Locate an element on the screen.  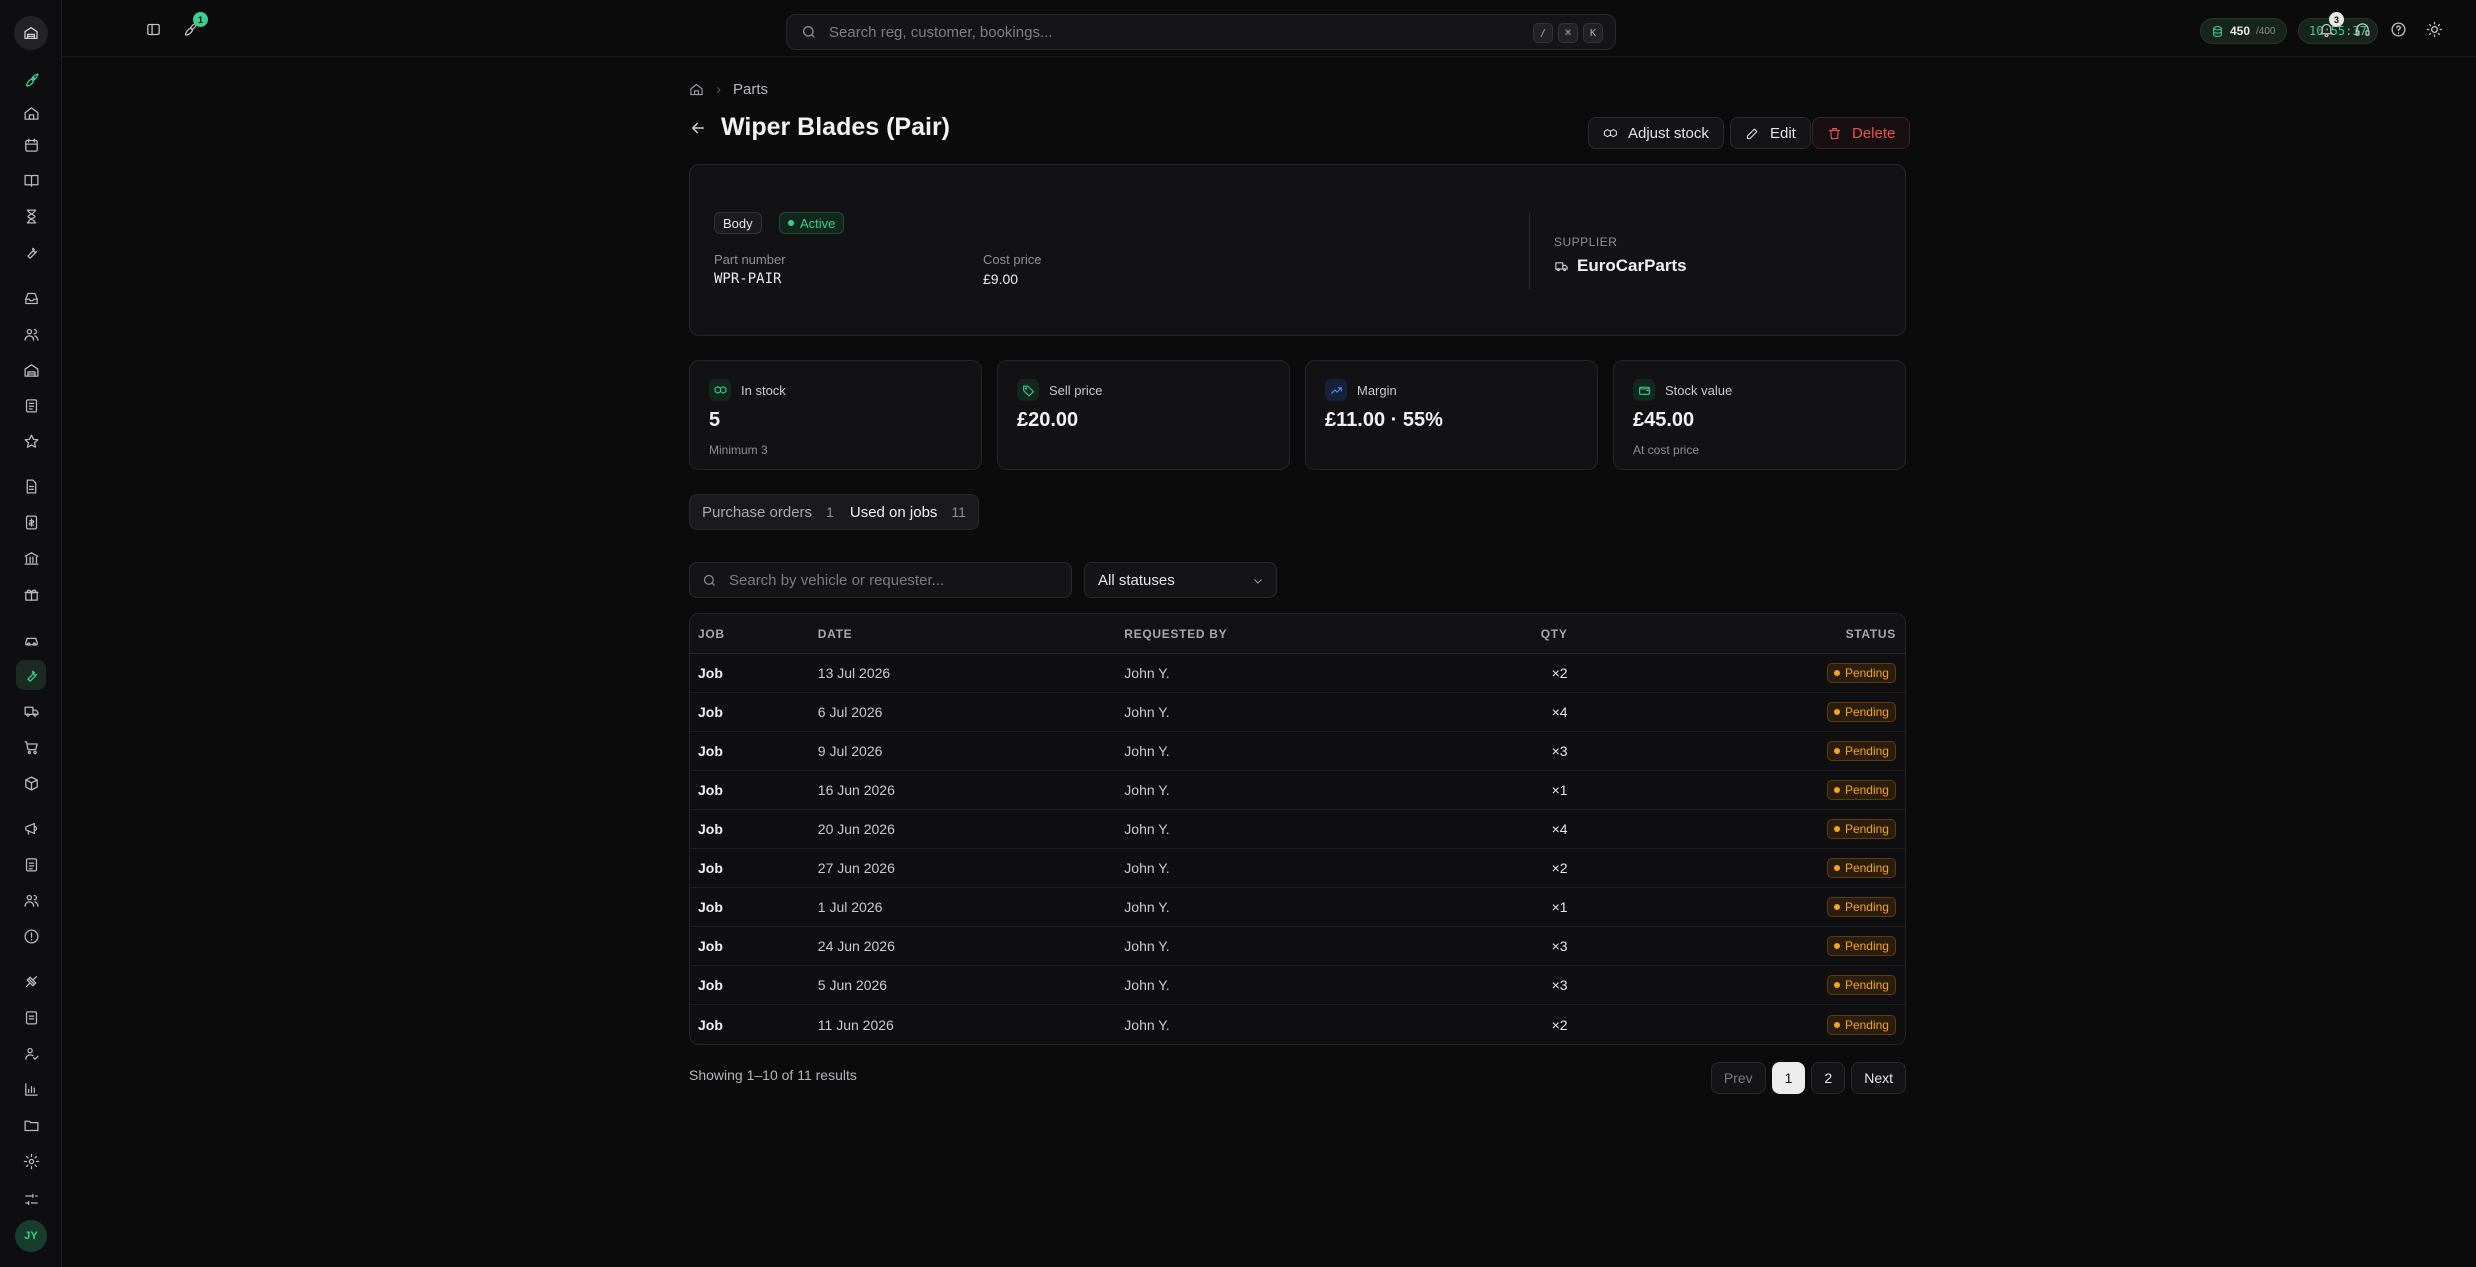
column-header-status: STATUS is located at coordinates (1870, 633).